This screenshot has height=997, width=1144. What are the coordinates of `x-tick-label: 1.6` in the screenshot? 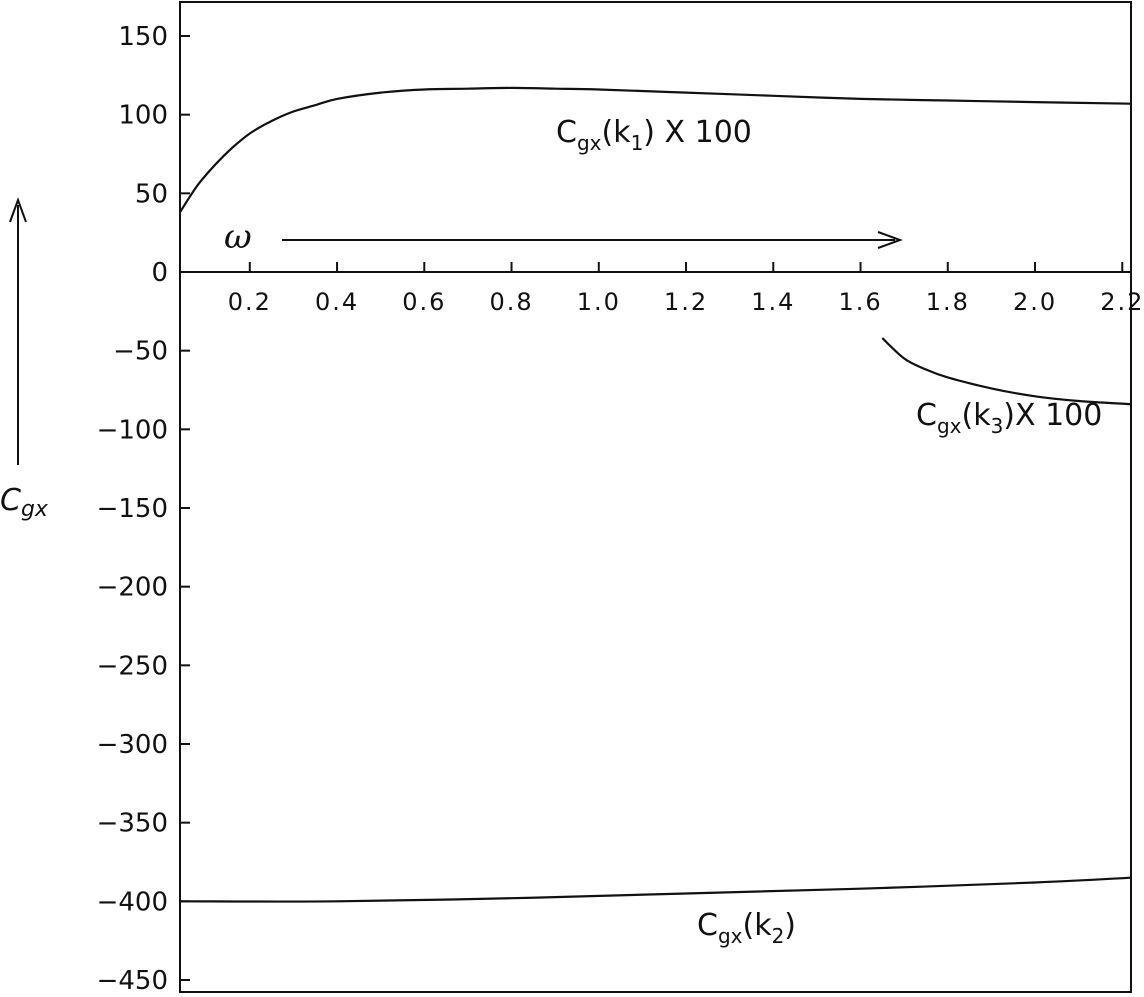 It's located at (860, 302).